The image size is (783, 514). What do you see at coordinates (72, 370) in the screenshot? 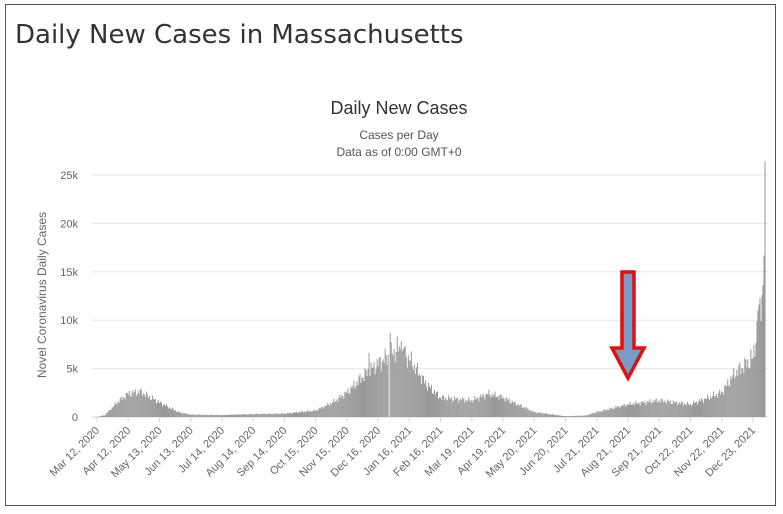
I see `y-tick-label: 5k` at bounding box center [72, 370].